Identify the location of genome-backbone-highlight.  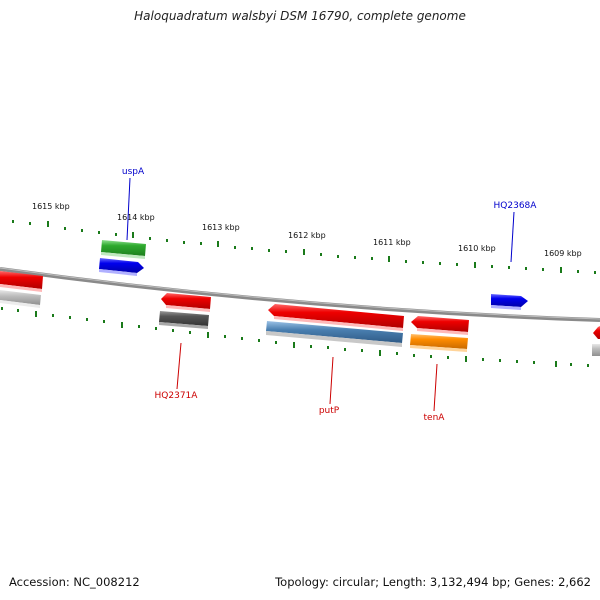
(300, 293).